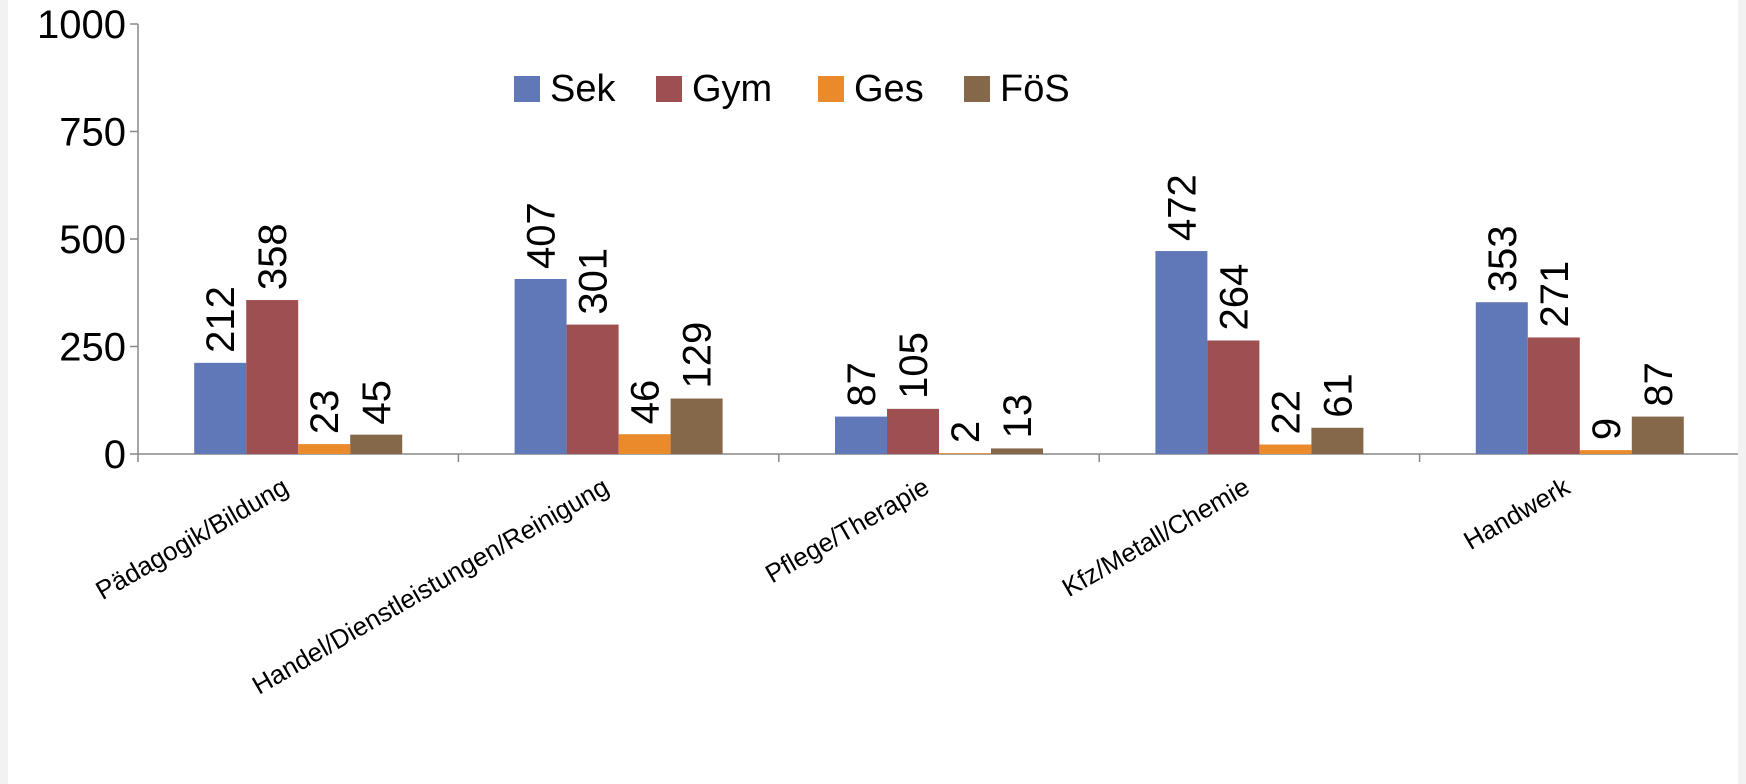  I want to click on legend-label: Gym, so click(732, 89).